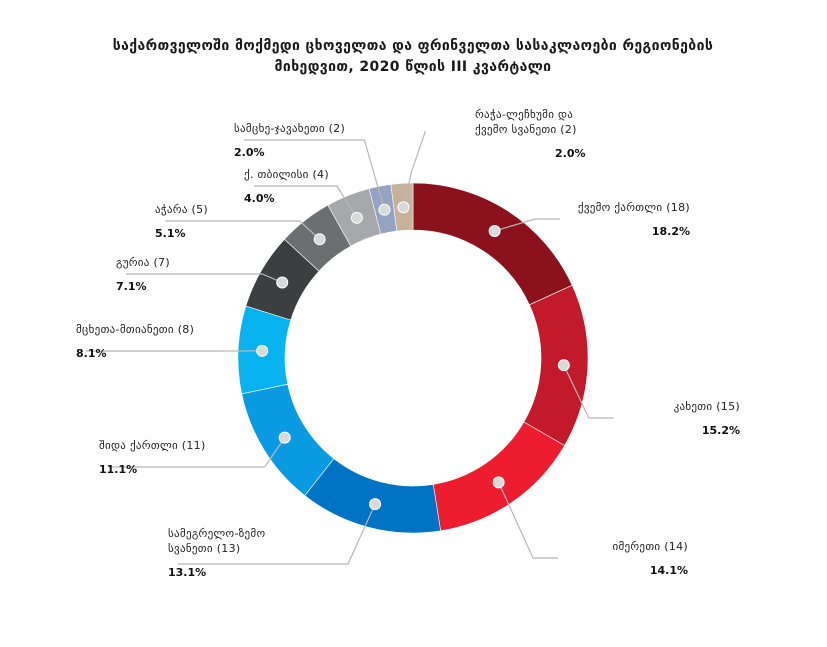 This screenshot has width=827, height=647. What do you see at coordinates (135, 329) in the screenshot?
I see `slice-label-6-line-1: მცხეთა-მთიანეთი (8)` at bounding box center [135, 329].